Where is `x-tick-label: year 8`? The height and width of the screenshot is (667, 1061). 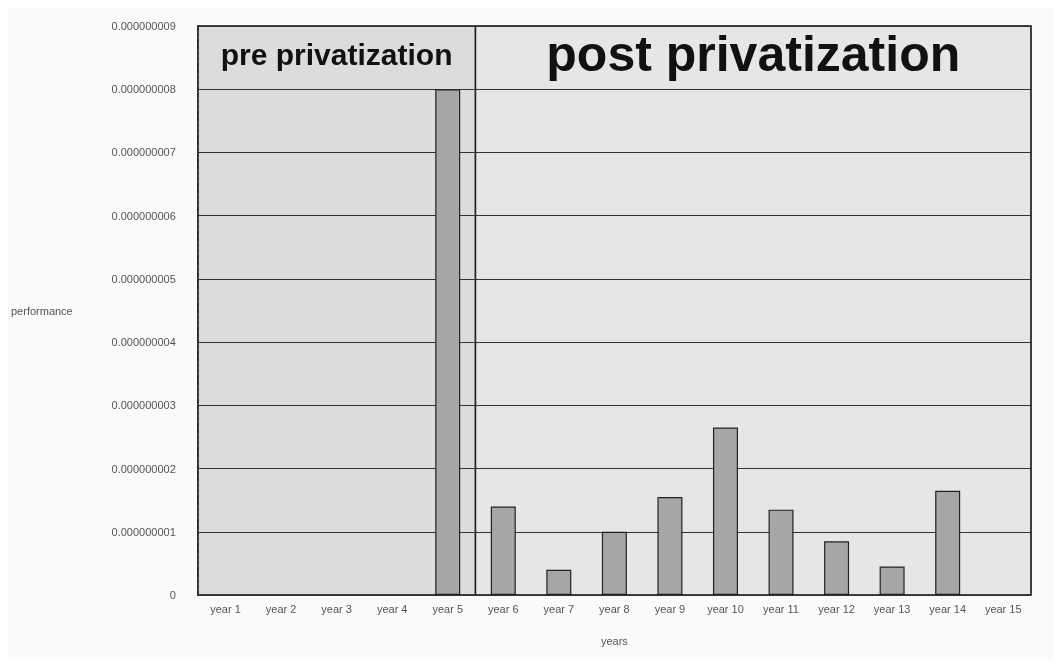 x-tick-label: year 8 is located at coordinates (614, 608).